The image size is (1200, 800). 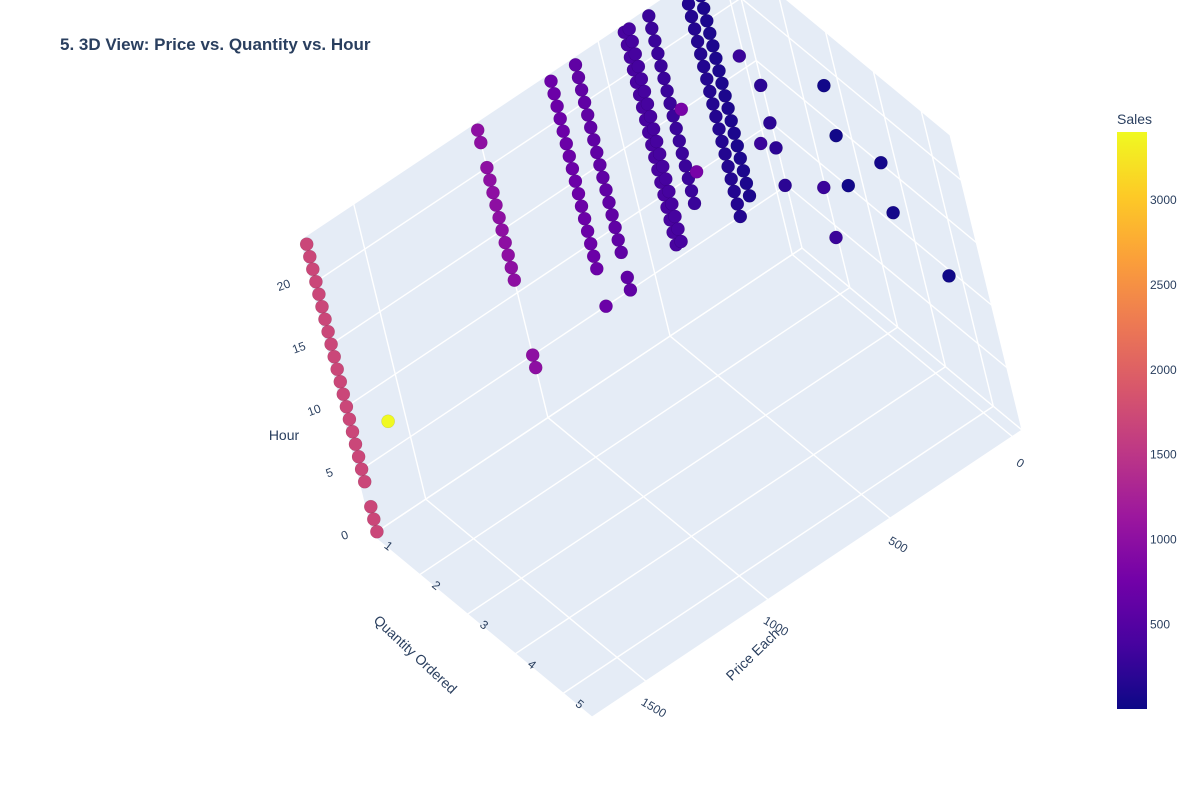 What do you see at coordinates (1163, 200) in the screenshot?
I see `colorbar-tick-label: 3000` at bounding box center [1163, 200].